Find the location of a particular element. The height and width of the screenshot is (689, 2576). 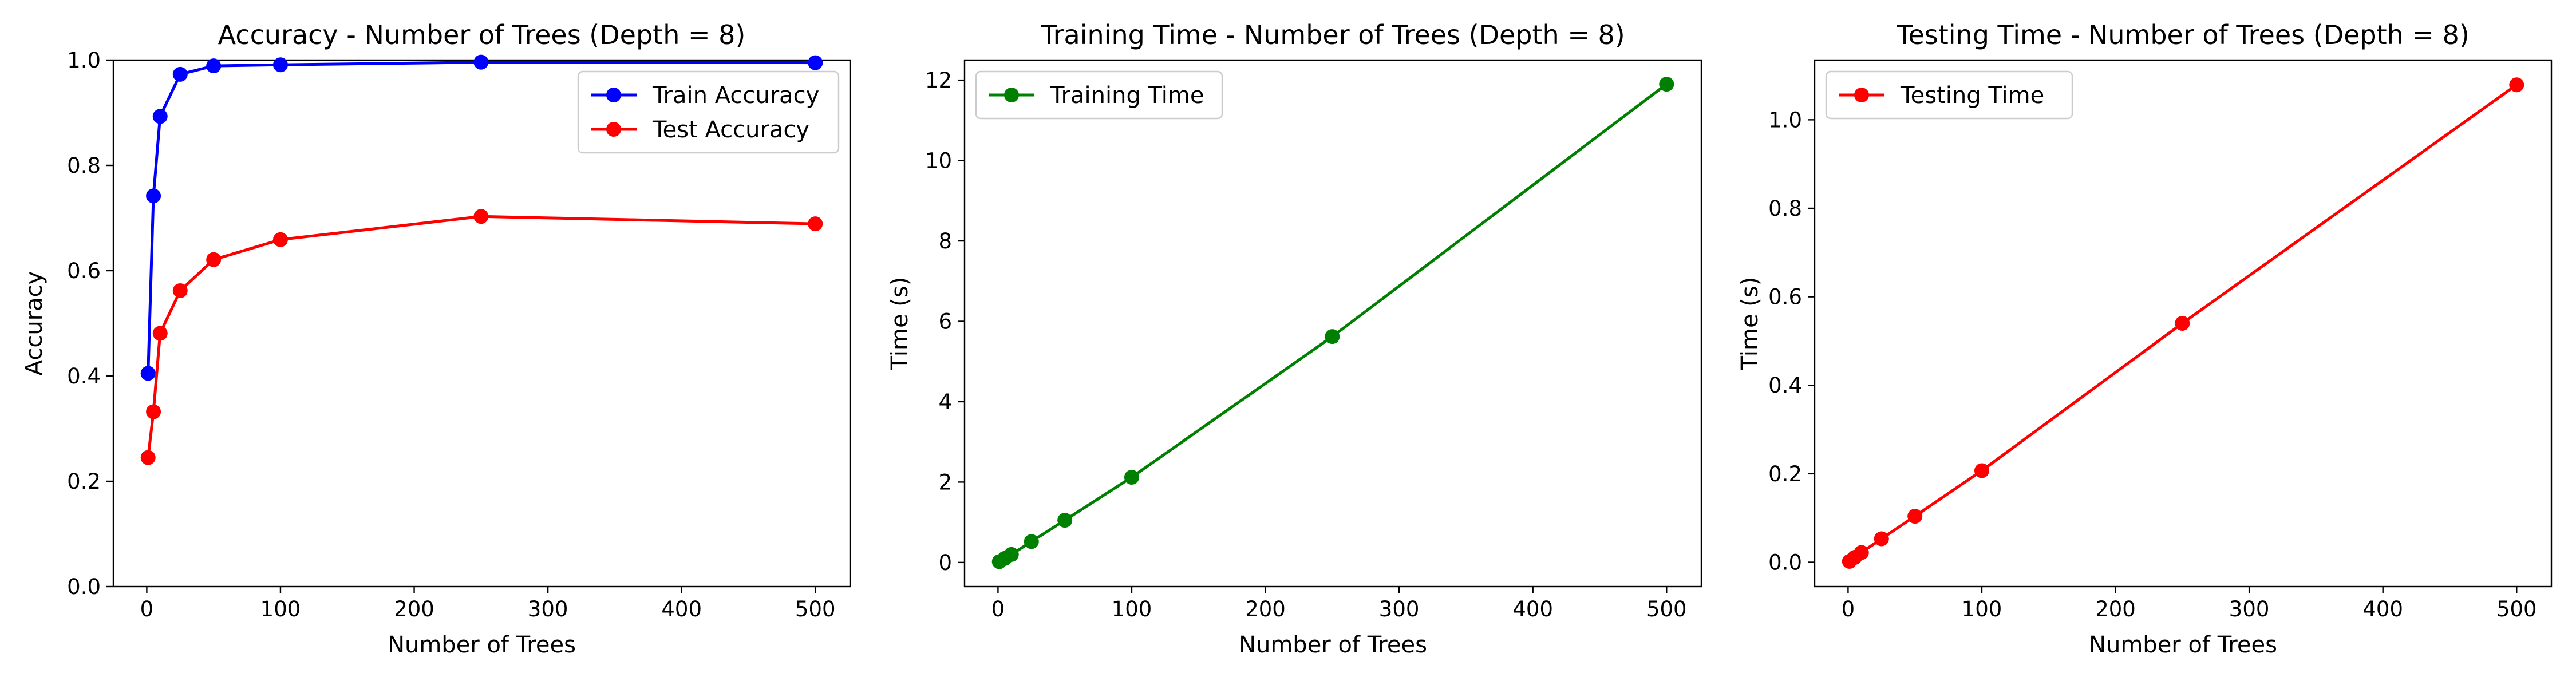

legend-label: Train Accuracy is located at coordinates (735, 96).